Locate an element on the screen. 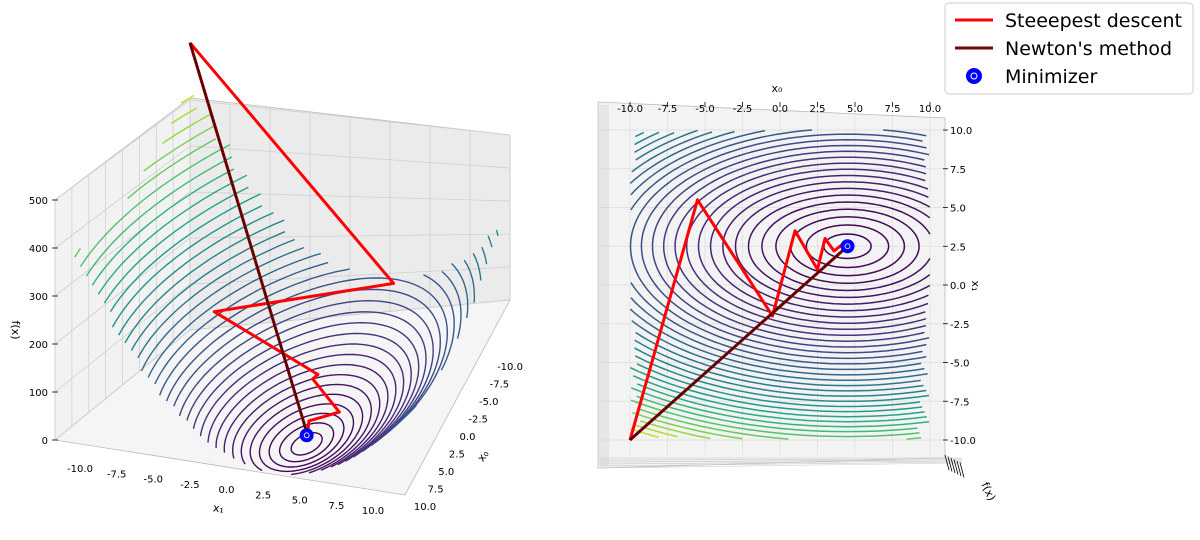 The height and width of the screenshot is (540, 1200). right-contours is located at coordinates (780, 284).